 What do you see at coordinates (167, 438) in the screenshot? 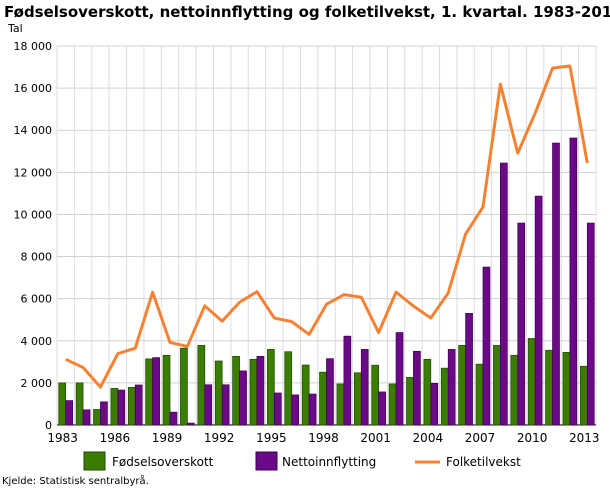
I see `x-tick-label: 1989` at bounding box center [167, 438].